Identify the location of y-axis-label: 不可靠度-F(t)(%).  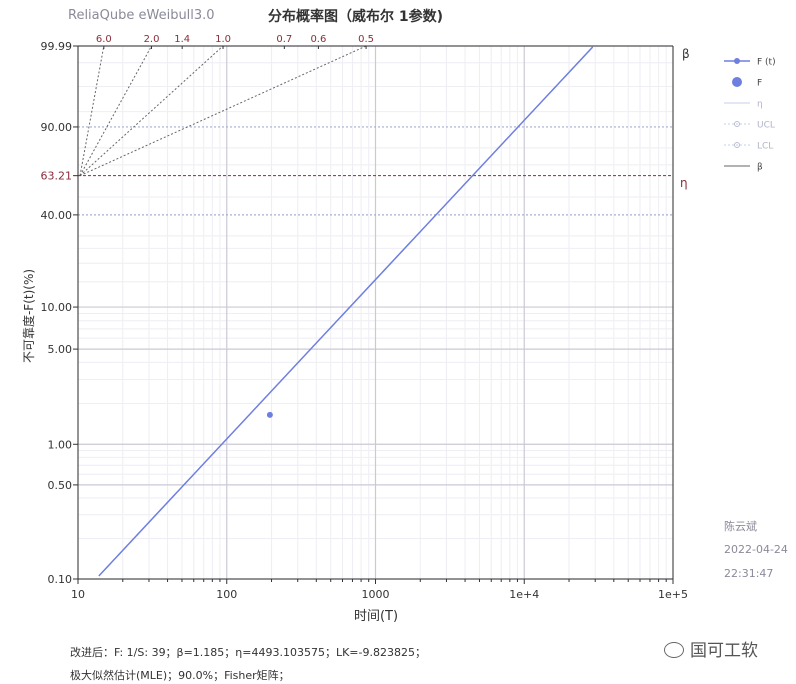
(28, 316).